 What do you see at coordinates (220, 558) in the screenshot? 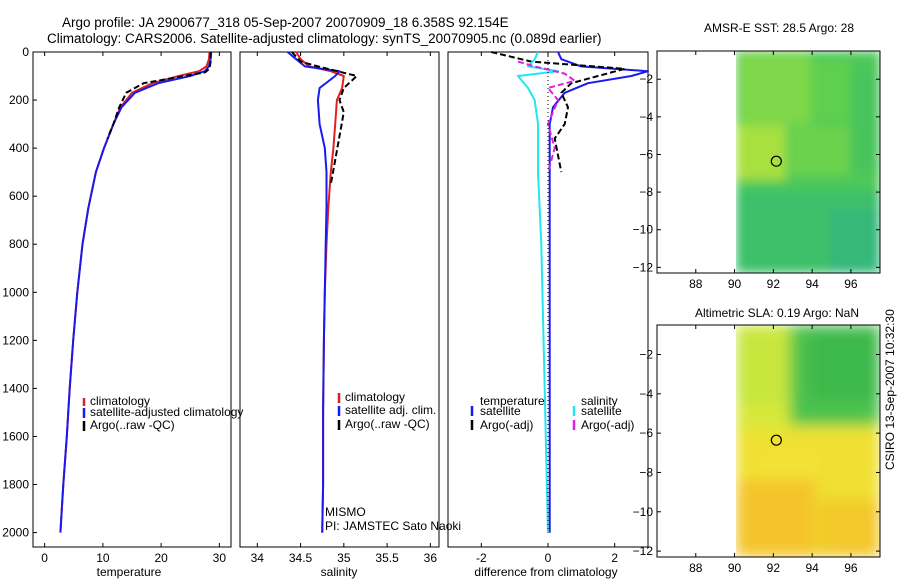
I see `x-tick-label: 30` at bounding box center [220, 558].